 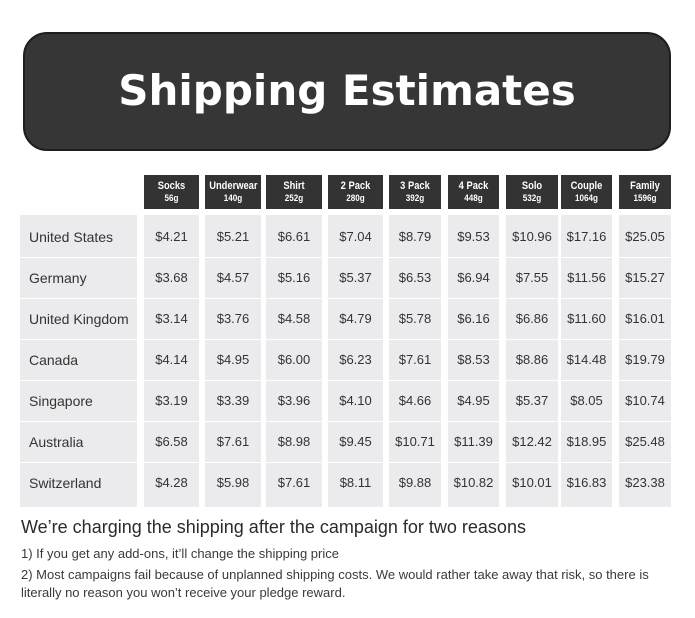 I want to click on column-header: Underwear 140g, so click(x=233, y=192).